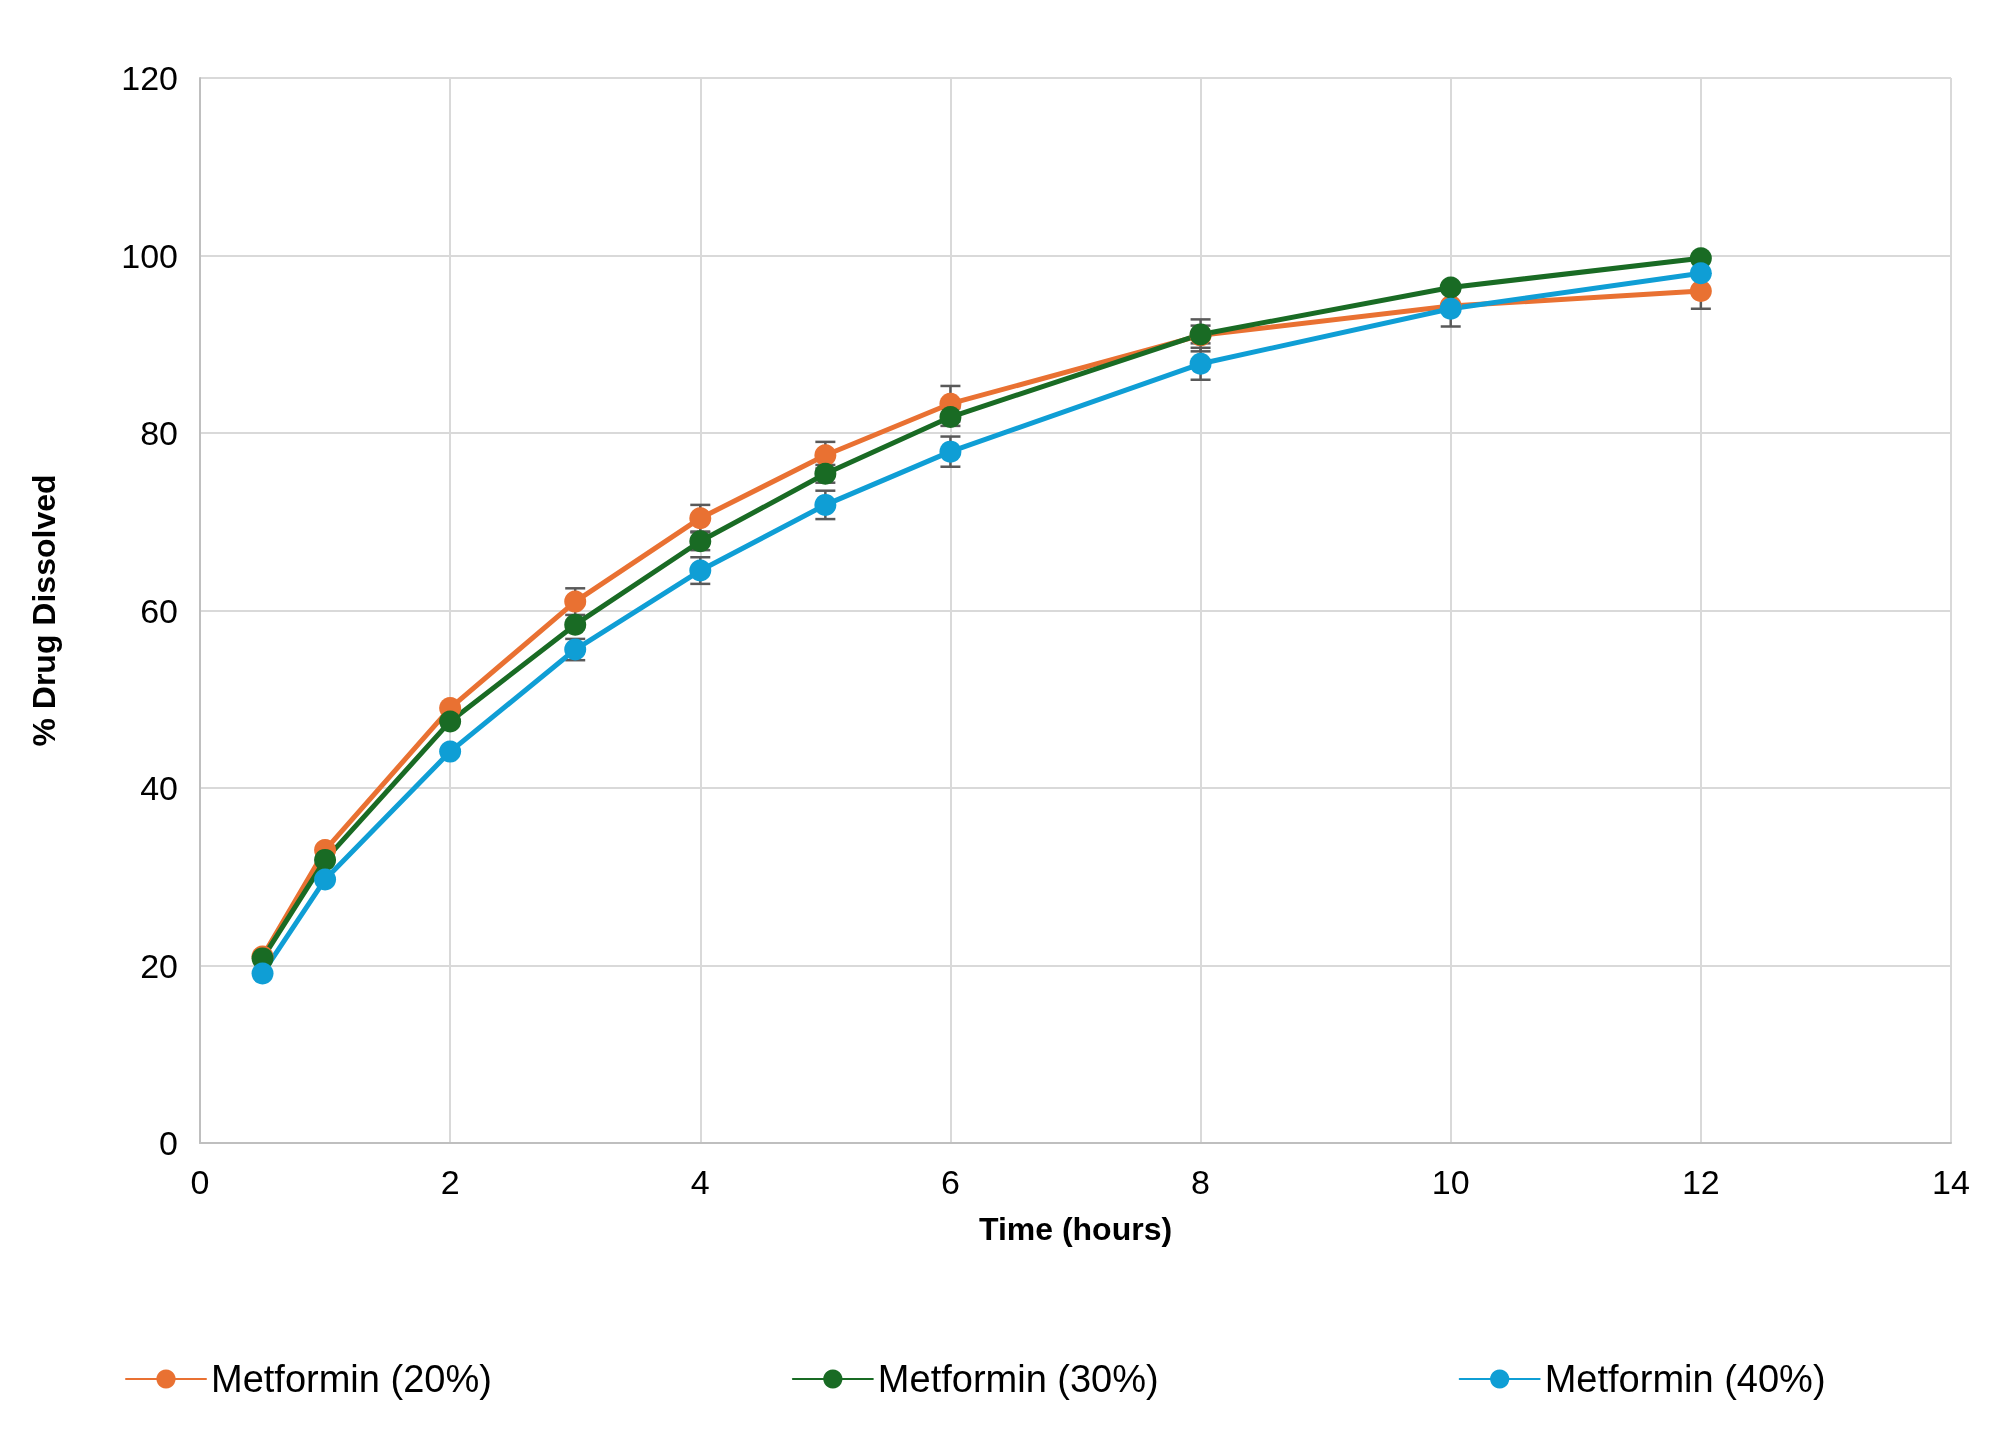 This screenshot has width=2013, height=1443. Describe the element at coordinates (159, 433) in the screenshot. I see `y-tick-label: 80` at that location.